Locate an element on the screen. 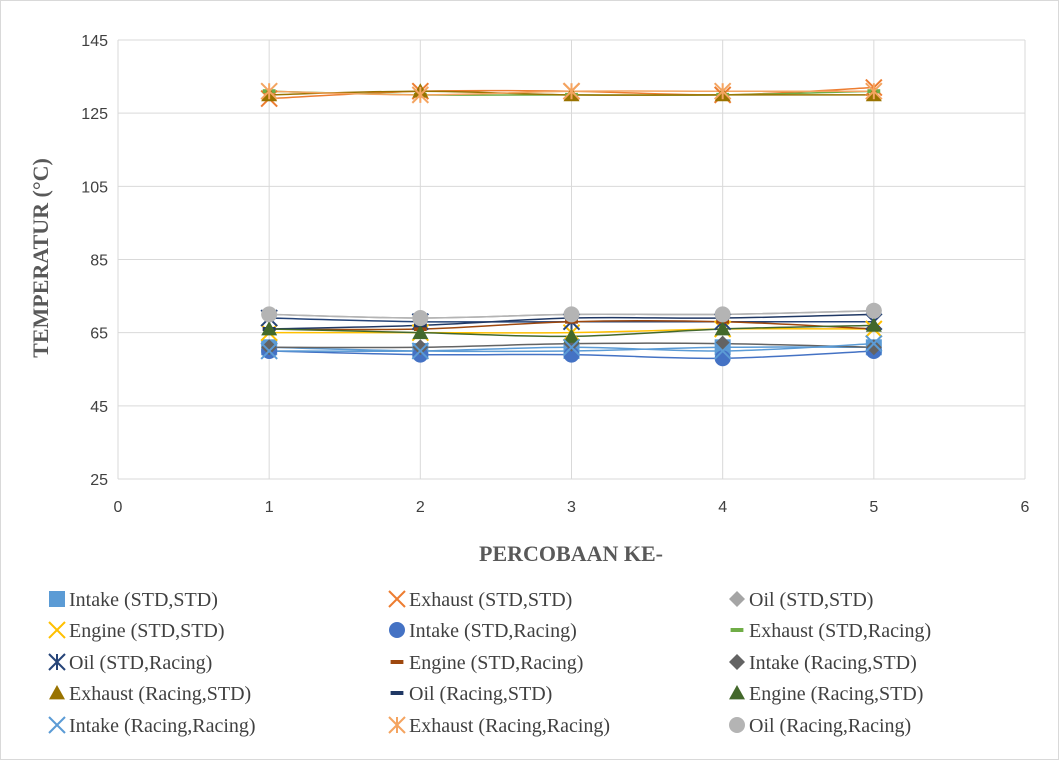 The image size is (1059, 760). y-tick-label: 45 is located at coordinates (99, 407).